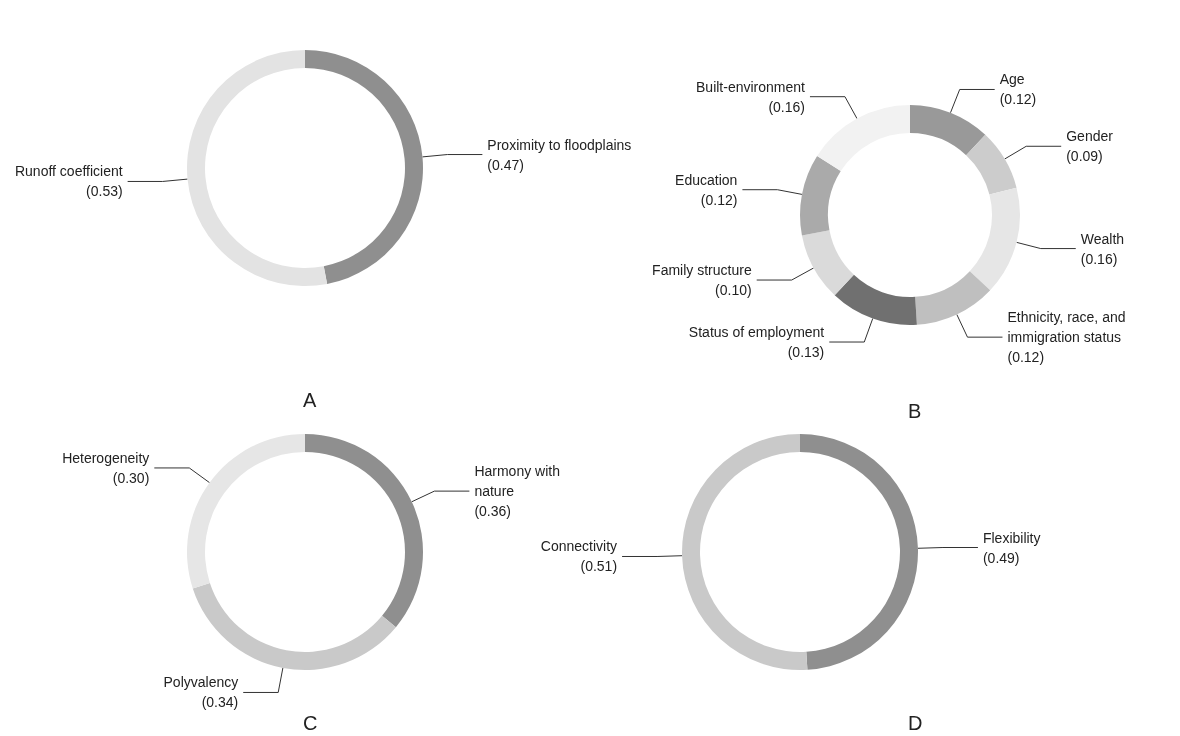  Describe the element at coordinates (505, 164) in the screenshot. I see `data-label: (0.47)` at that location.